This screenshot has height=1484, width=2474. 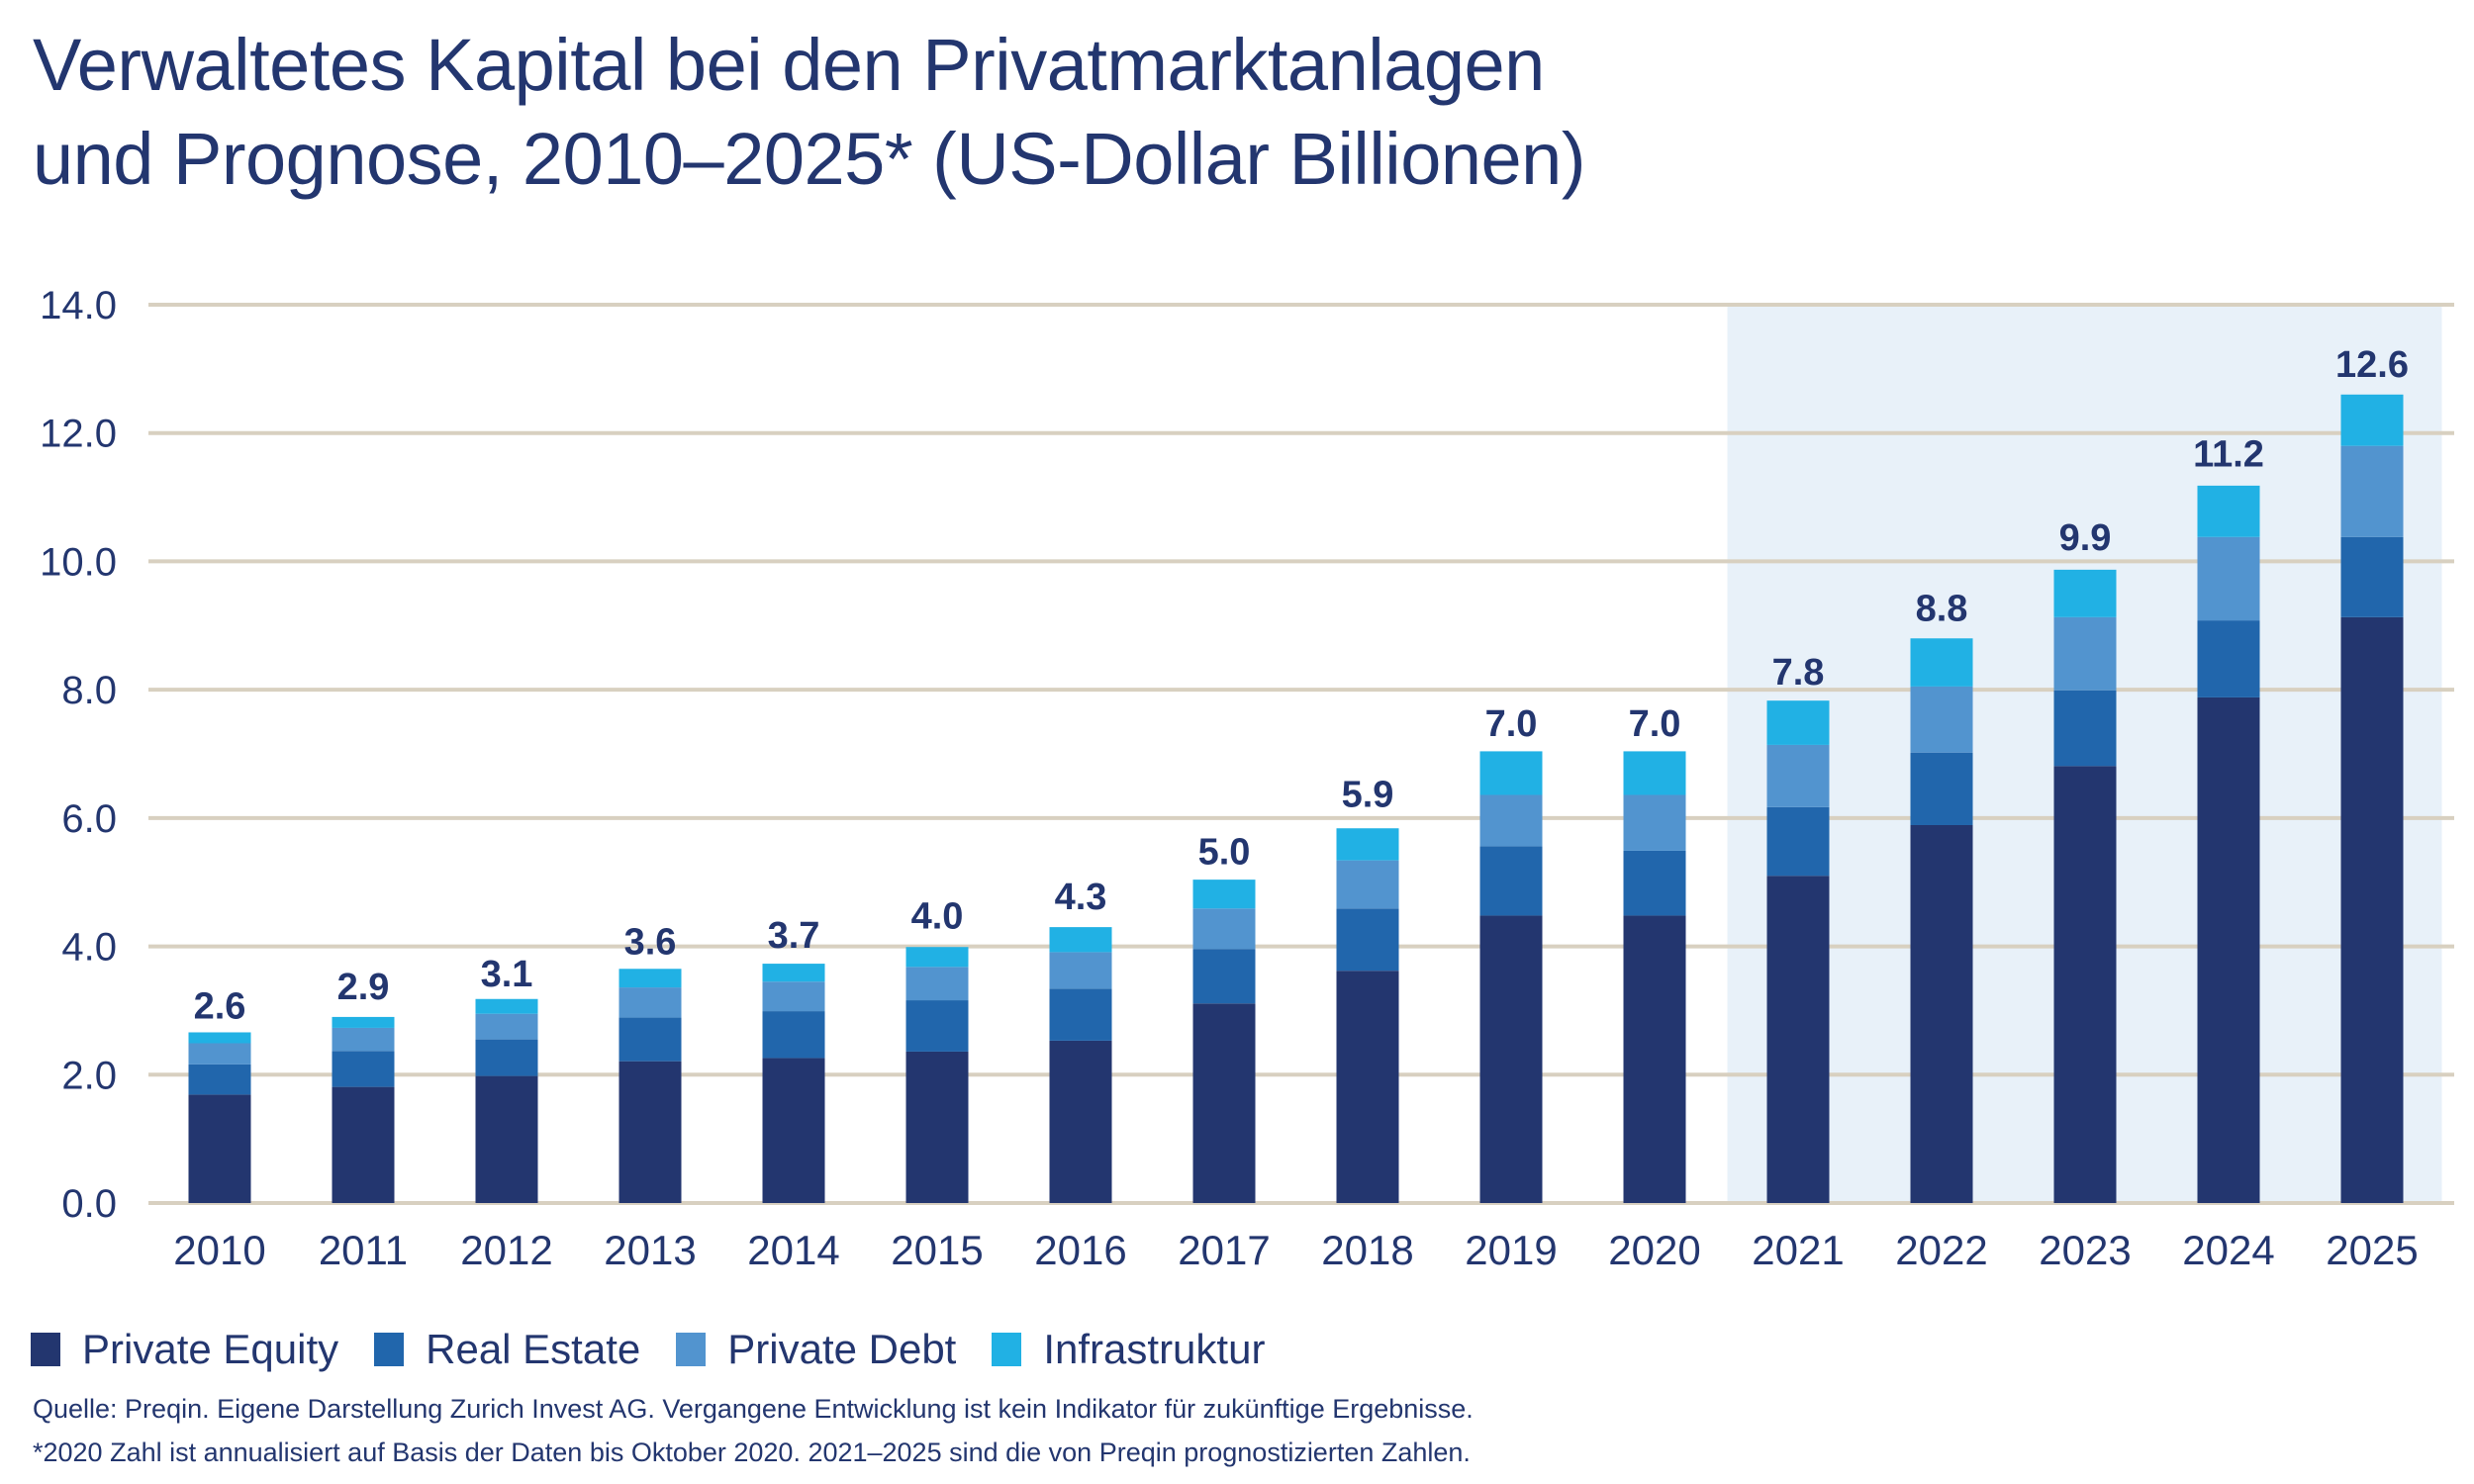 What do you see at coordinates (1080, 1065) in the screenshot?
I see `bar-stack-2016` at bounding box center [1080, 1065].